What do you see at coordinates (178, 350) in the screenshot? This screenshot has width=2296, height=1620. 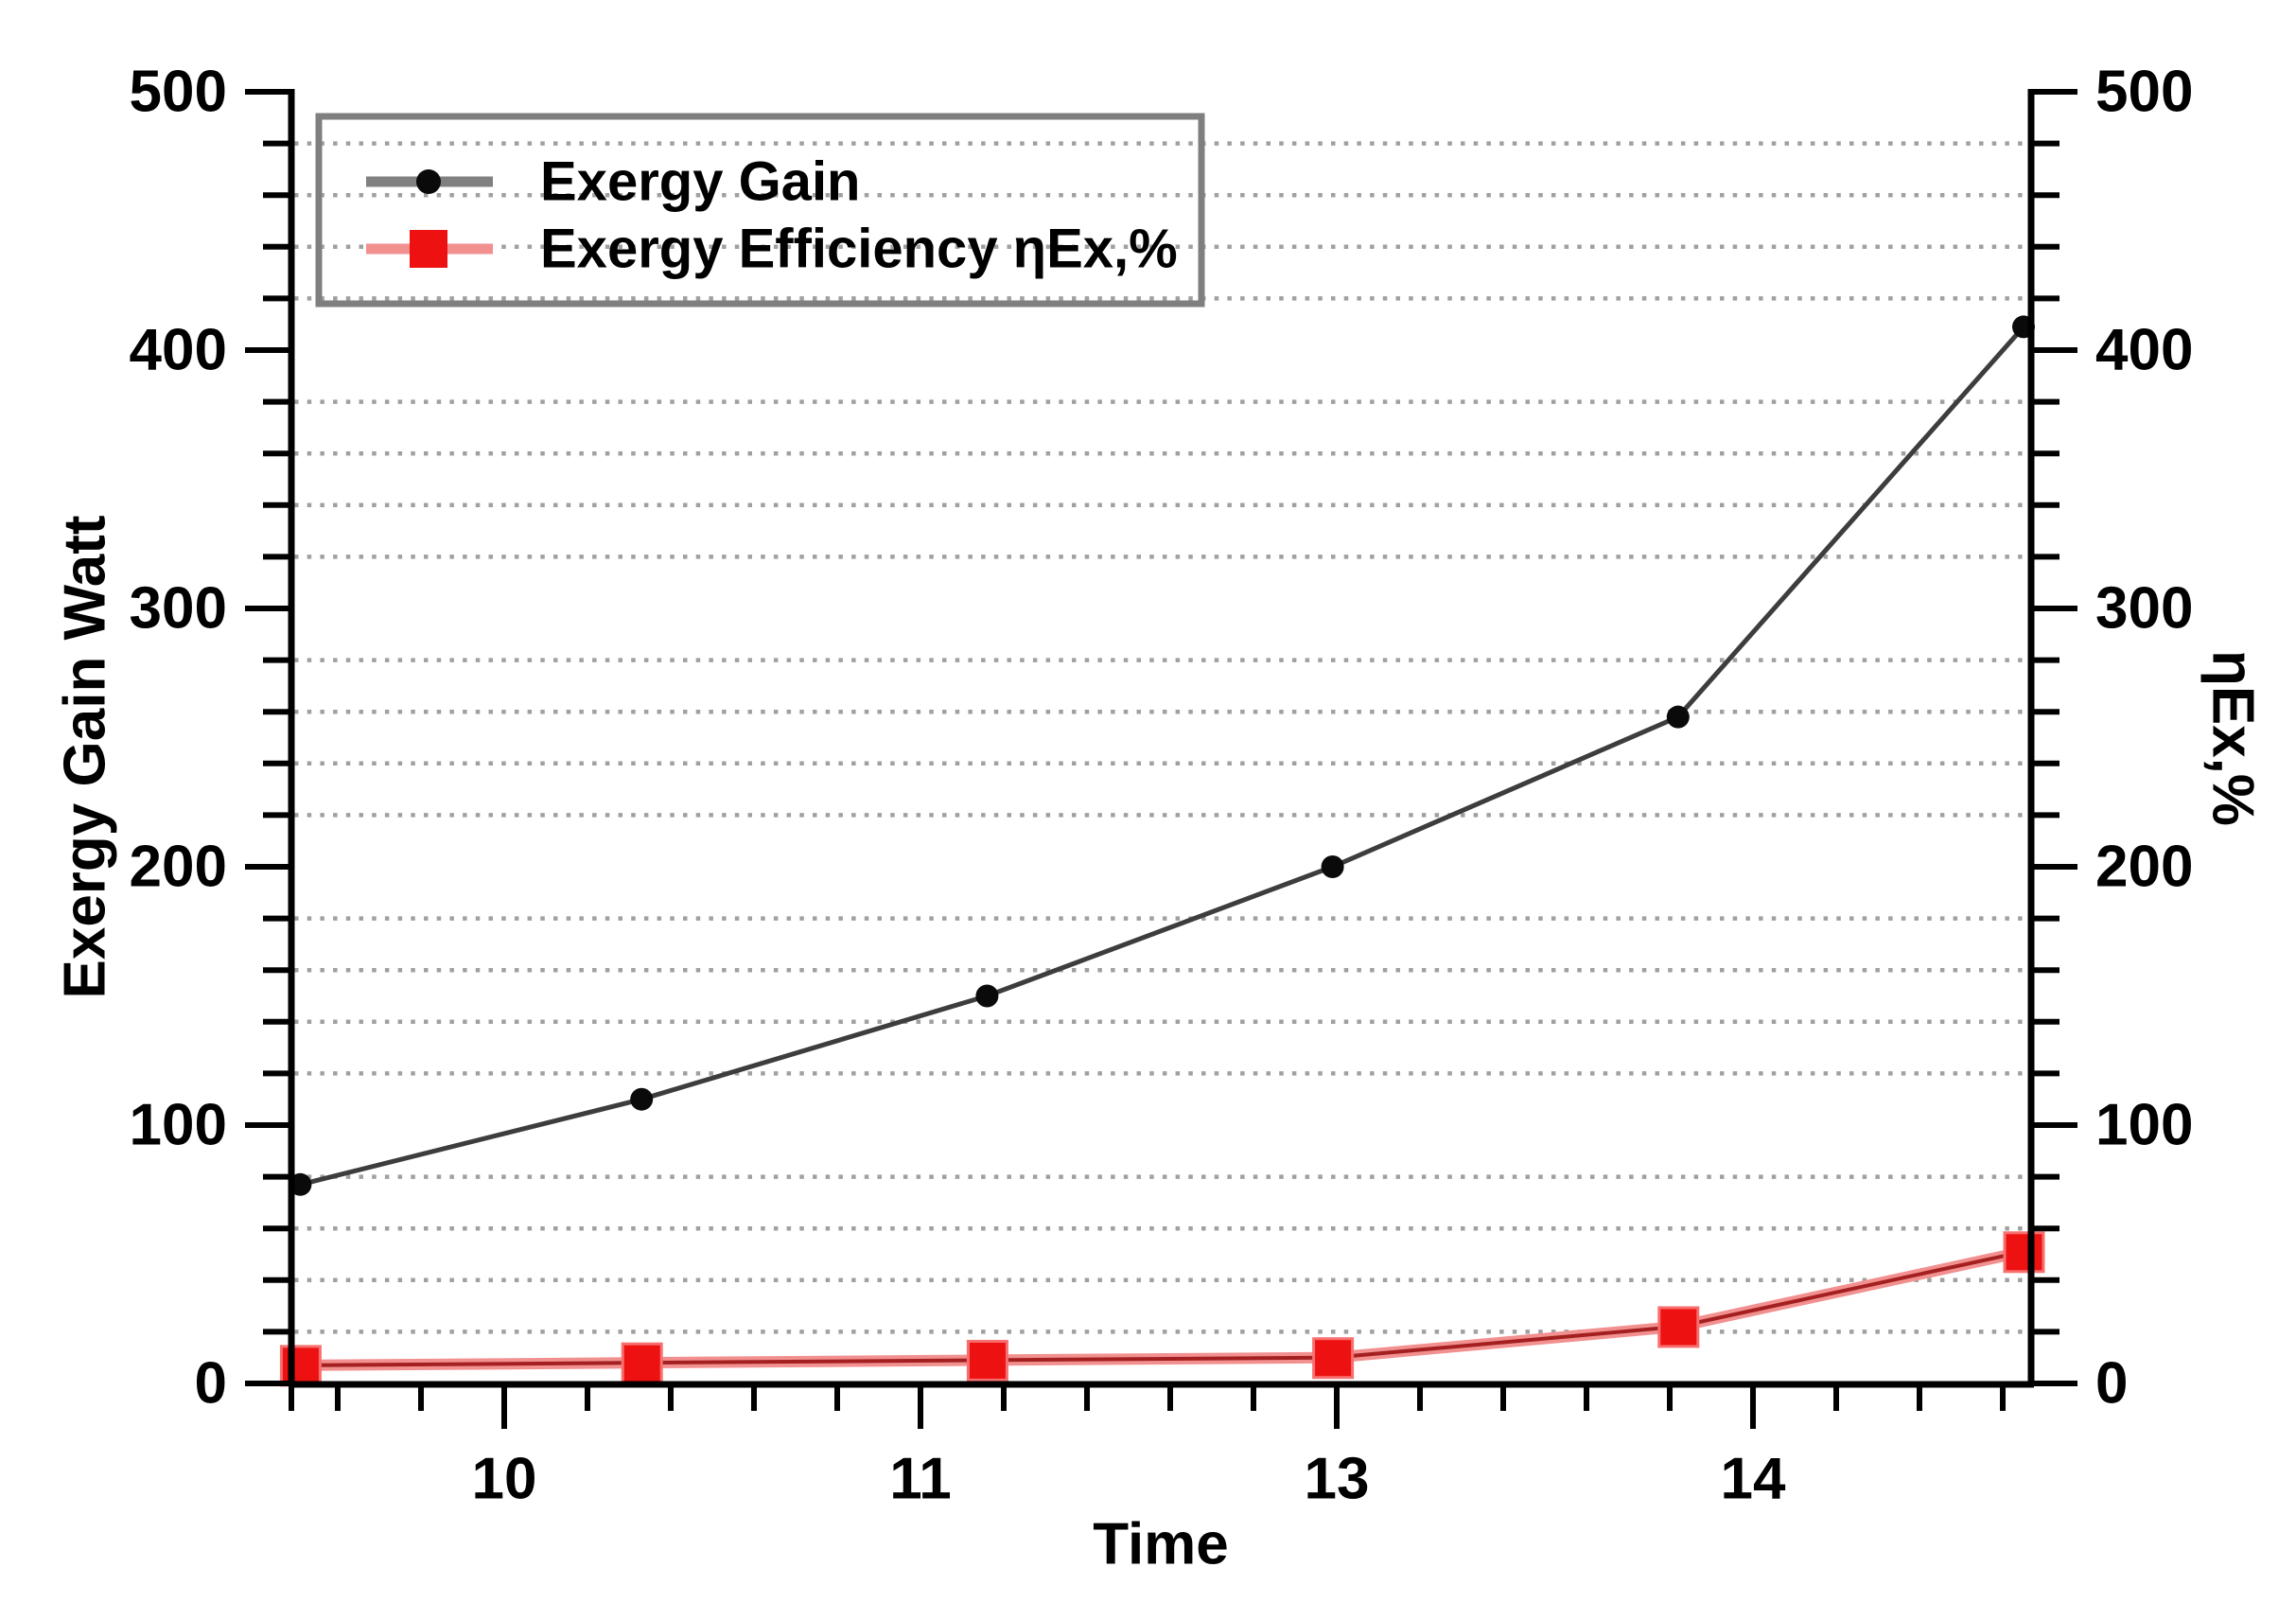 I see `y-left-tick-label: 400` at bounding box center [178, 350].